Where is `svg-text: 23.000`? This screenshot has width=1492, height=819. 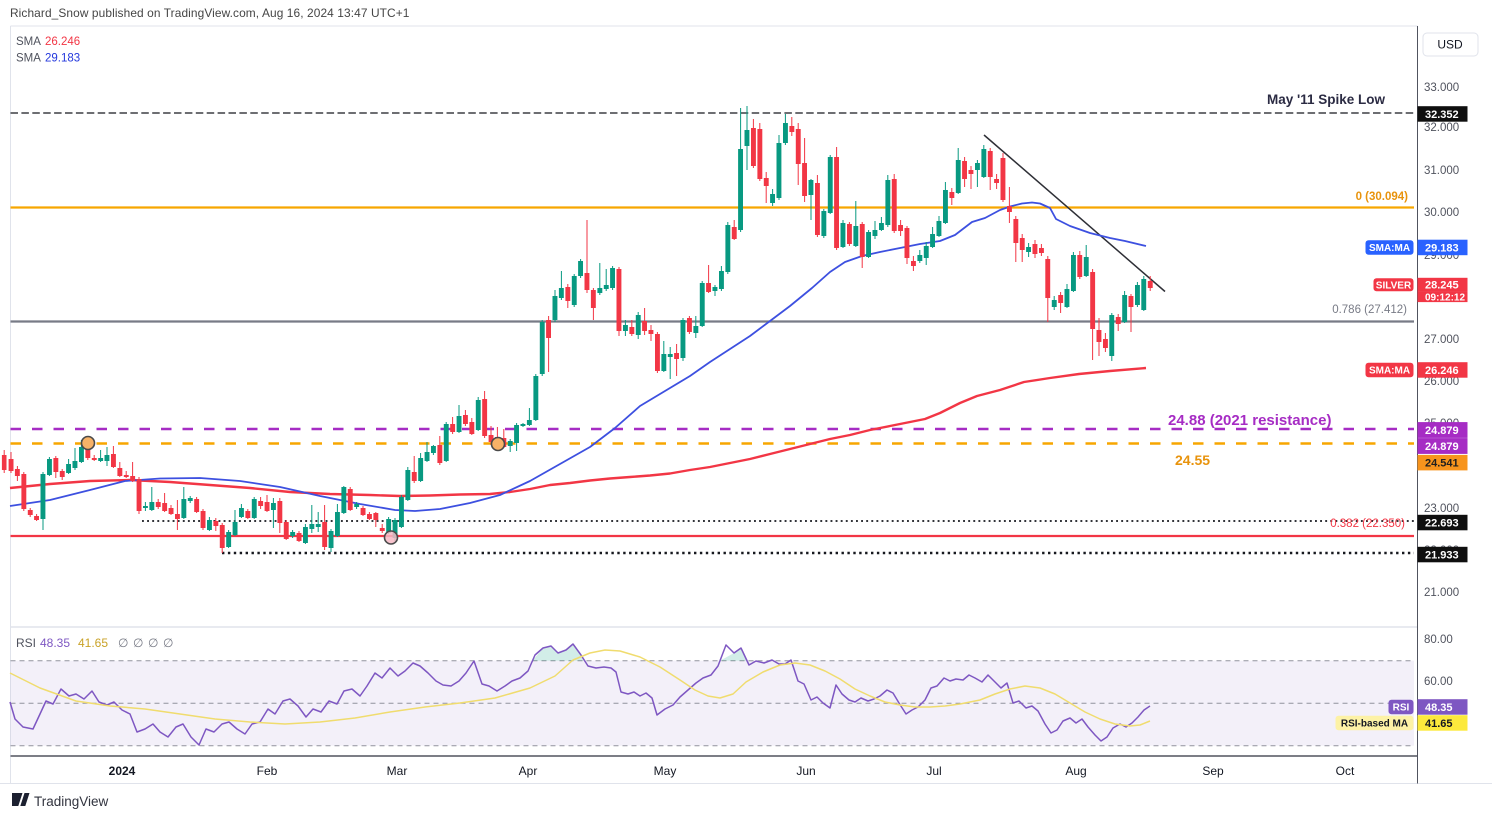
svg-text: 23.000 is located at coordinates (1441, 509).